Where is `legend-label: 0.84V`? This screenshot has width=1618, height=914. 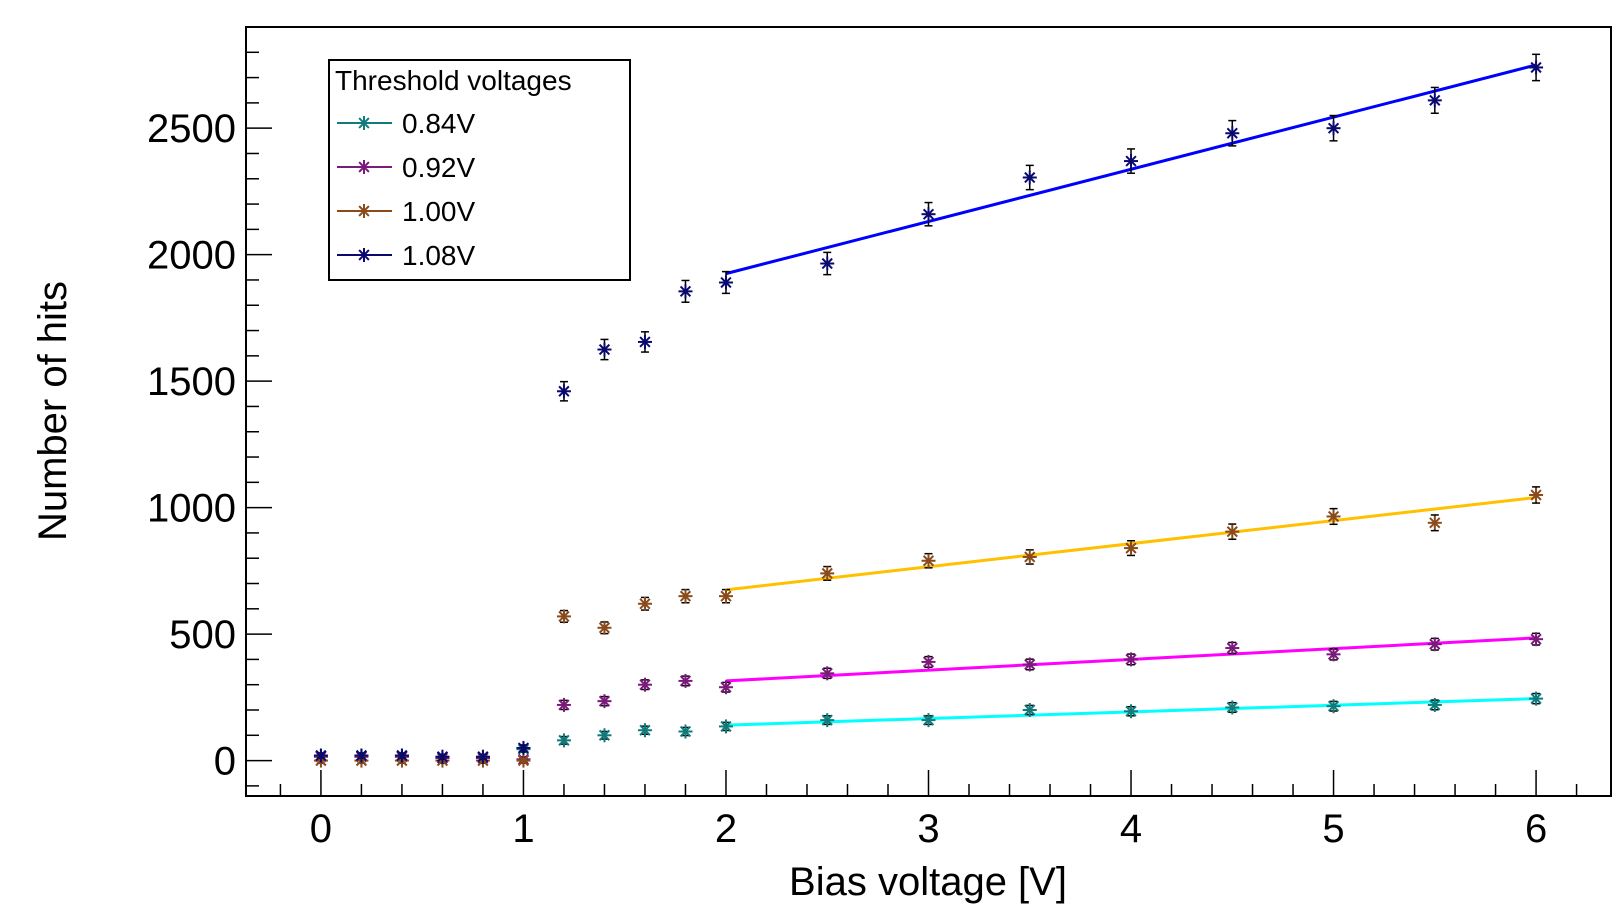 legend-label: 0.84V is located at coordinates (438, 123).